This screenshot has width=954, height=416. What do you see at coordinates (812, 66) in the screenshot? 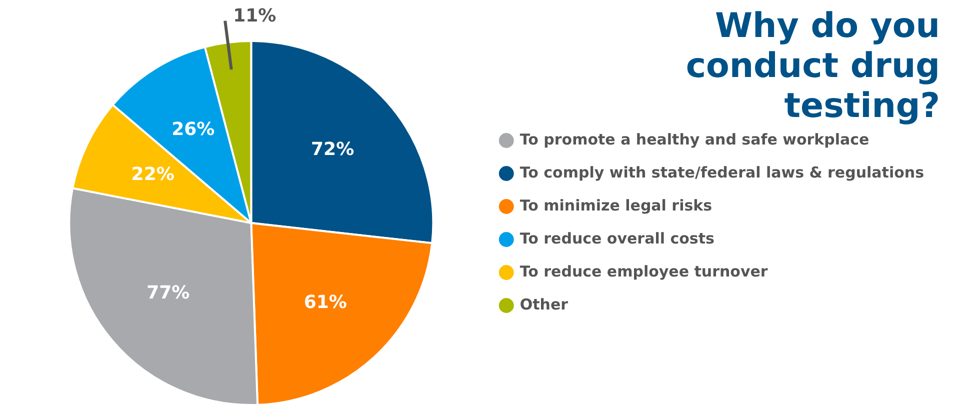
I see `text: Why do you conduct drug testing?` at bounding box center [812, 66].